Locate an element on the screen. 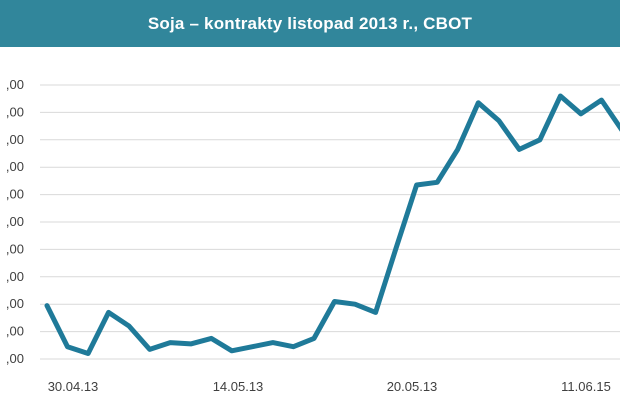 This screenshot has width=620, height=413. x-tick-label: 11.06.15 is located at coordinates (586, 386).